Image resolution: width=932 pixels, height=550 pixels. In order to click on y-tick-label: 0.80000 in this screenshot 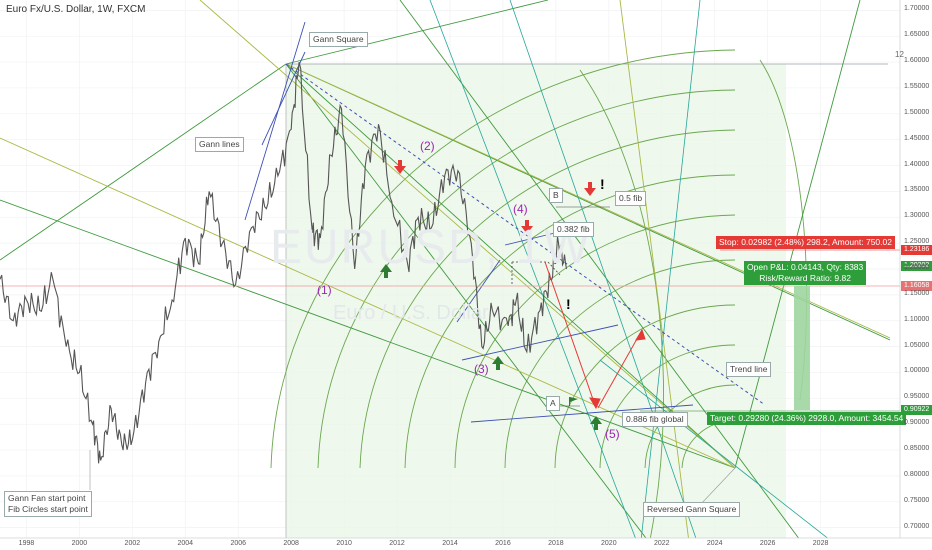, I will do `click(917, 474)`.